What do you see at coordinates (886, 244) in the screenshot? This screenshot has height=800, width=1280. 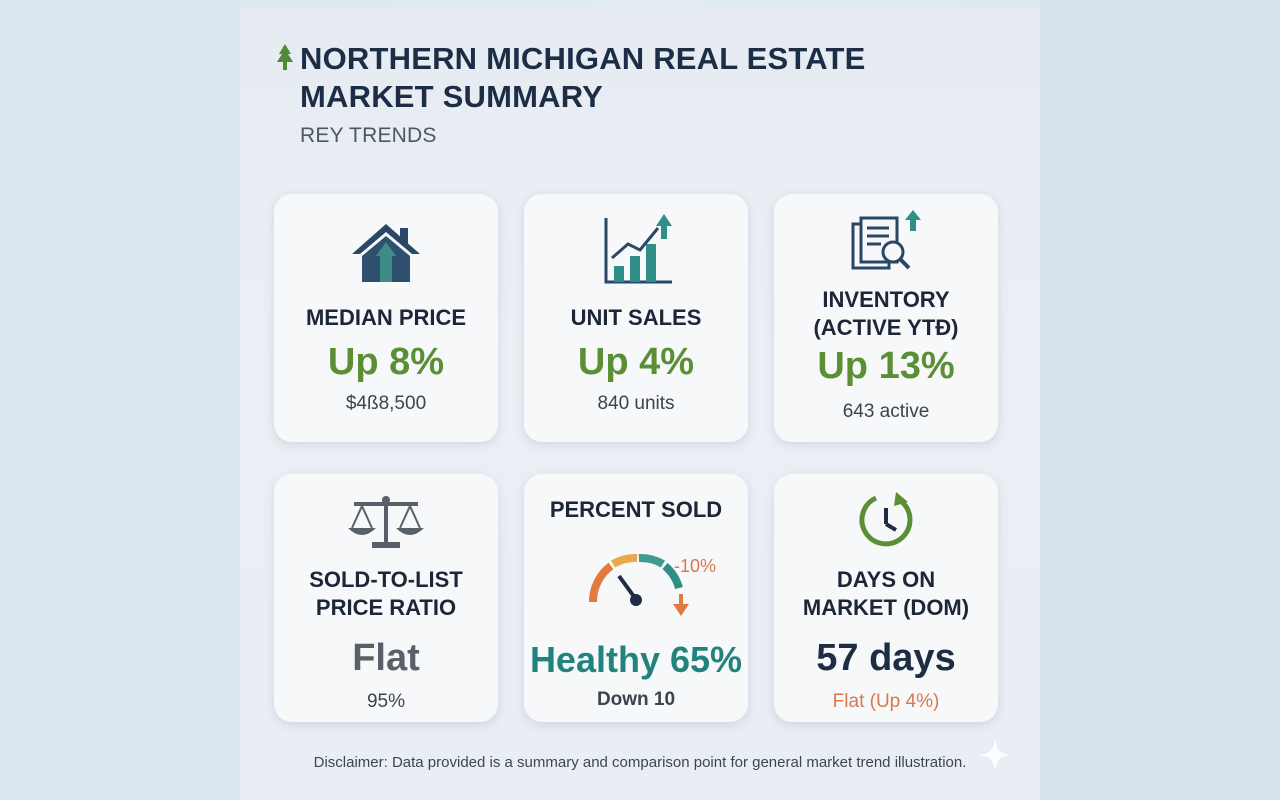 I see `document-search-icon` at bounding box center [886, 244].